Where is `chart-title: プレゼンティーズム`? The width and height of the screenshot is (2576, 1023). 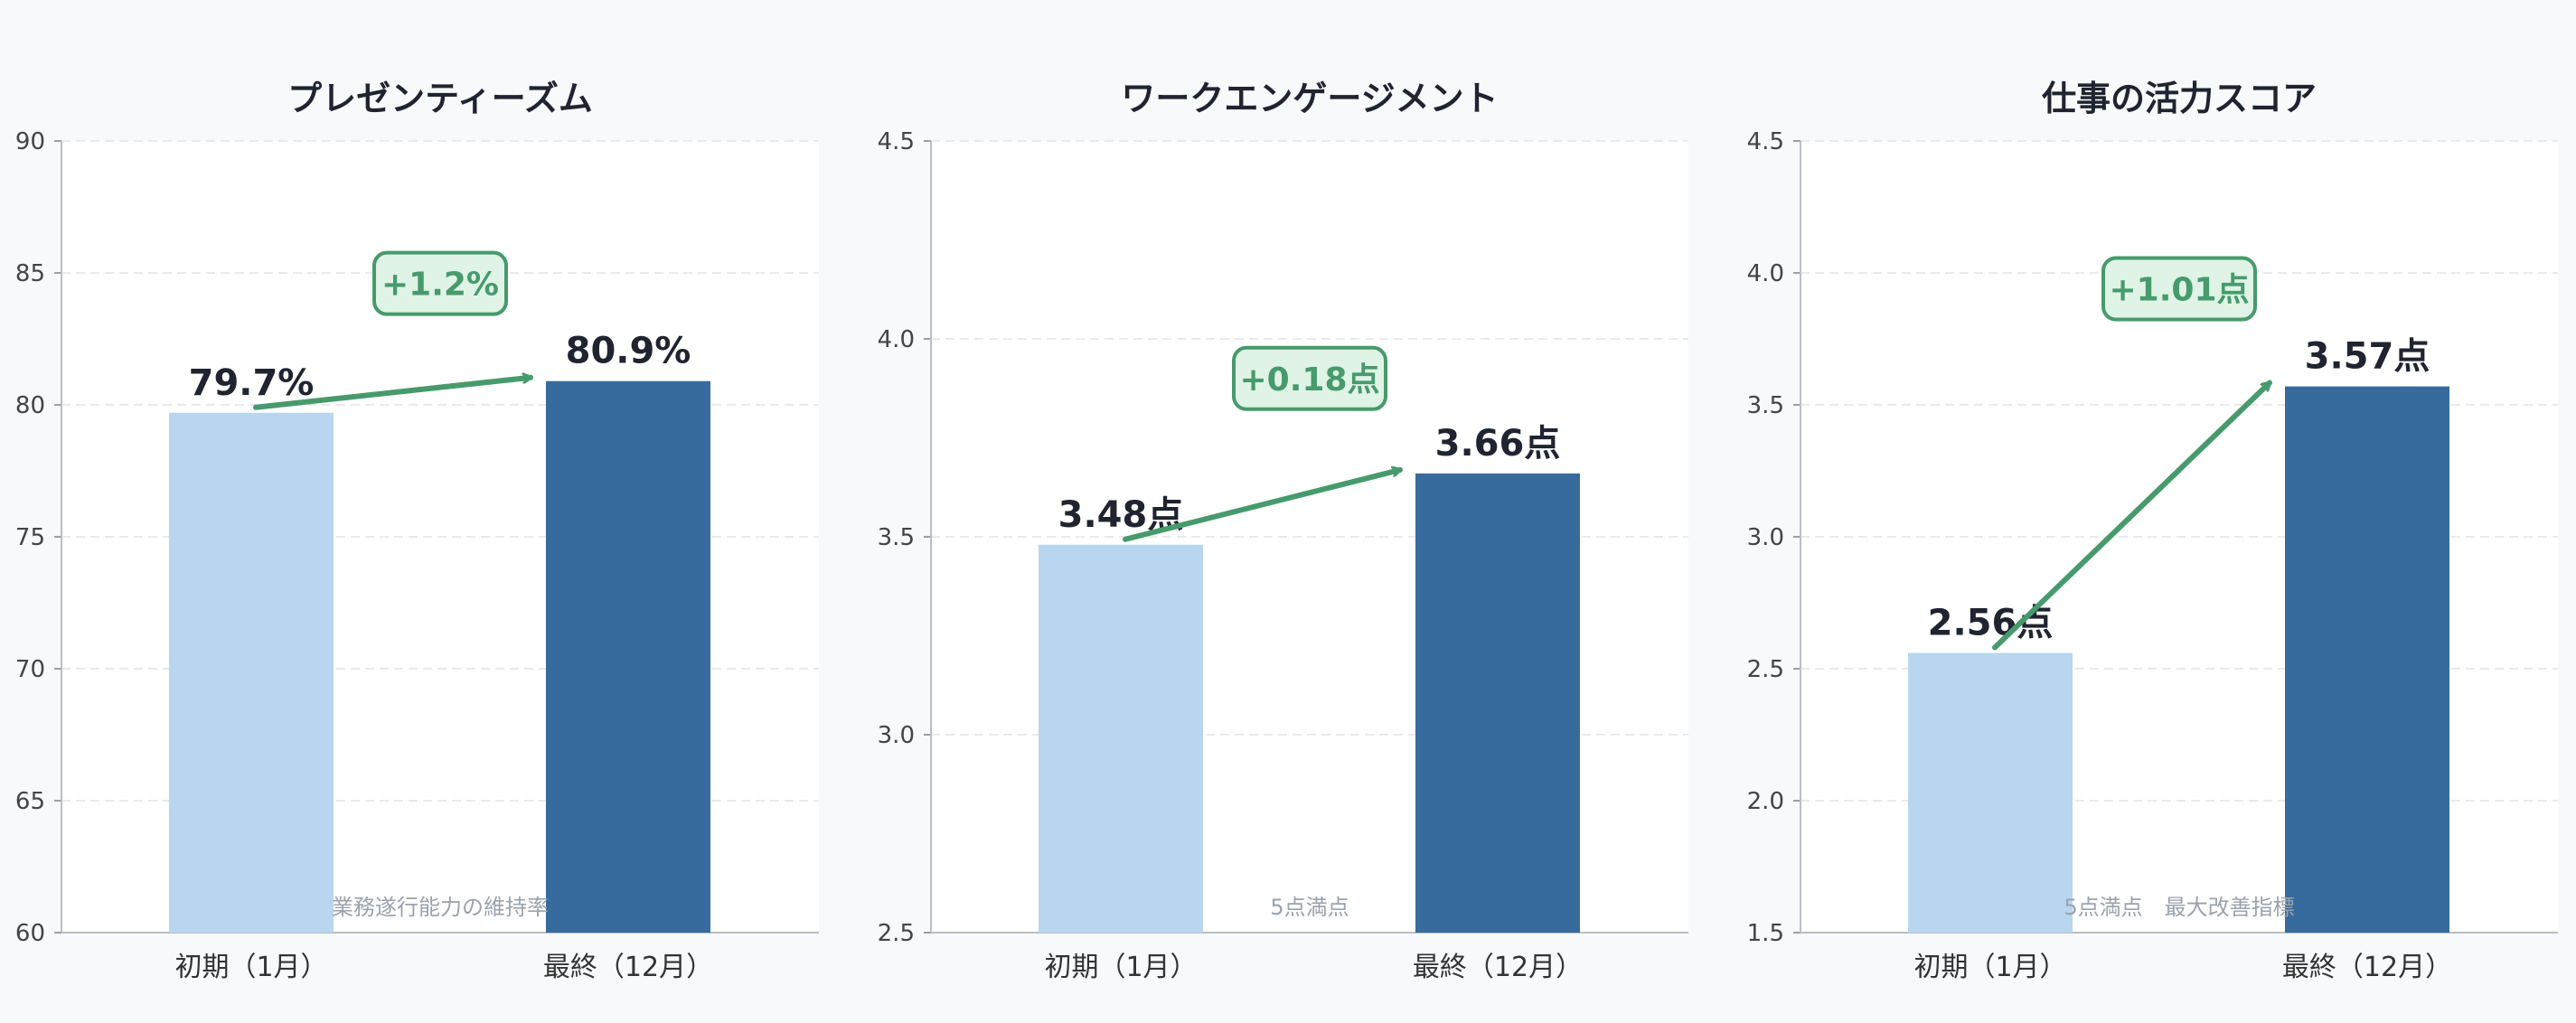 chart-title: プレゼンティーズム is located at coordinates (440, 98).